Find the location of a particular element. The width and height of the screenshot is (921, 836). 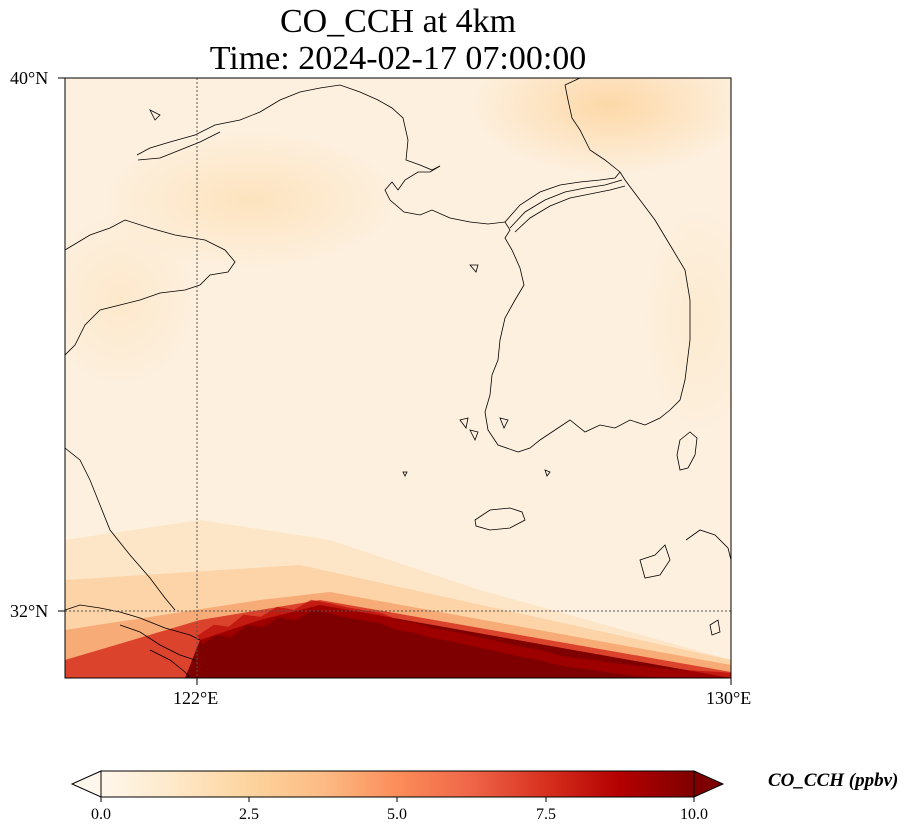

lon-tick-label: 122°E is located at coordinates (196, 698).